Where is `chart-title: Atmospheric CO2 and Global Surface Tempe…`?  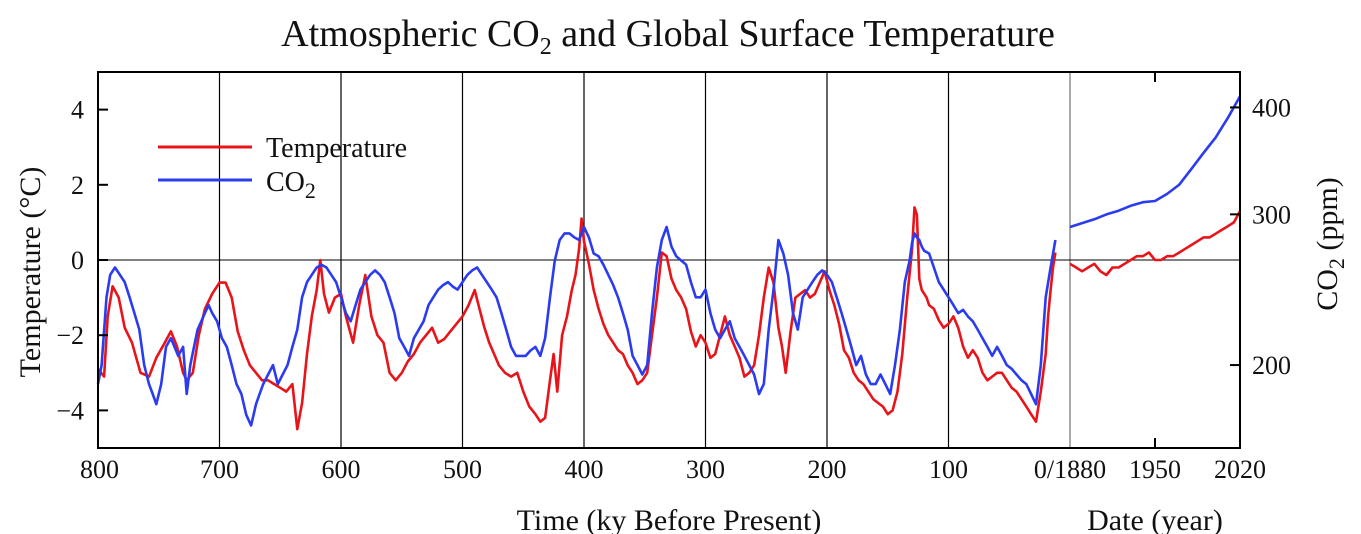 chart-title: Atmospheric CO2 and Global Surface Tempe… is located at coordinates (668, 36).